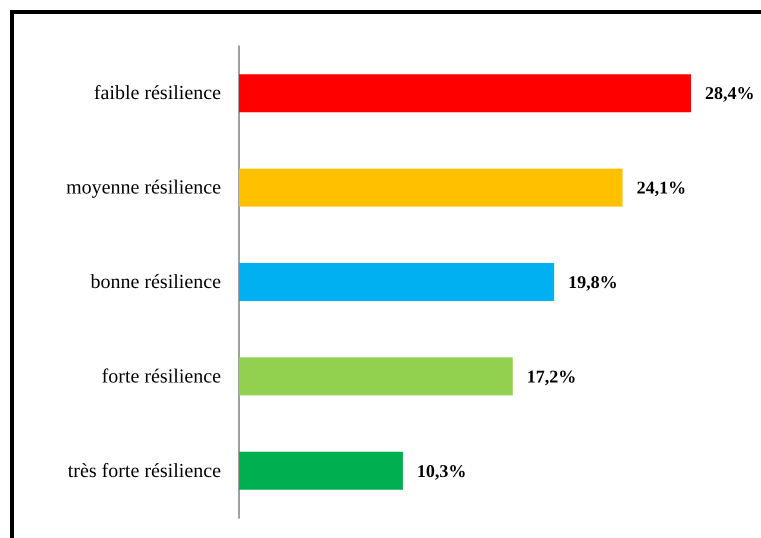  I want to click on y-tick-label: forte résilience, so click(162, 376).